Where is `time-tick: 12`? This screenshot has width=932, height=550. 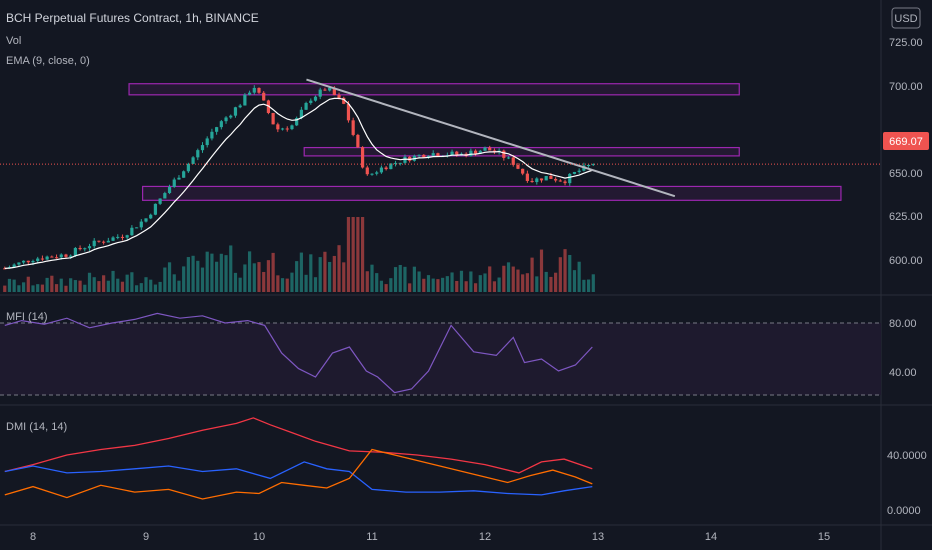
time-tick: 12 is located at coordinates (485, 537).